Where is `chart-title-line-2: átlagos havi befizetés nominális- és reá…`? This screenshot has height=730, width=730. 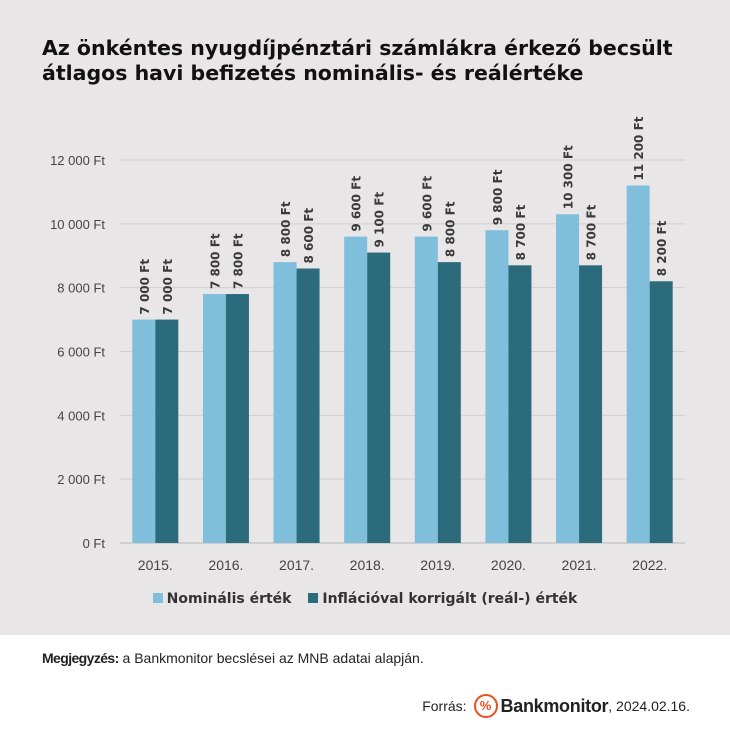
chart-title-line-2: átlagos havi befizetés nominális- és reá… is located at coordinates (313, 73).